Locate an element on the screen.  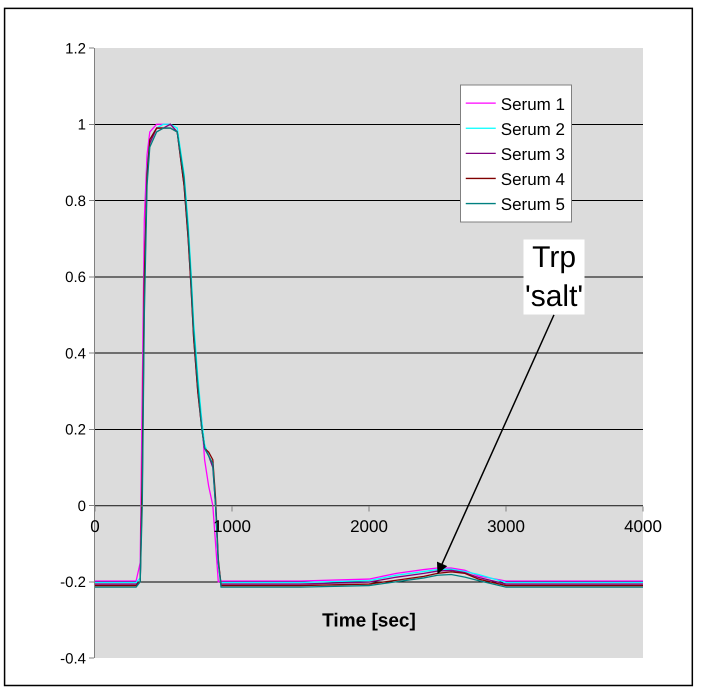
annotation: Trp 'salt' is located at coordinates (554, 277).